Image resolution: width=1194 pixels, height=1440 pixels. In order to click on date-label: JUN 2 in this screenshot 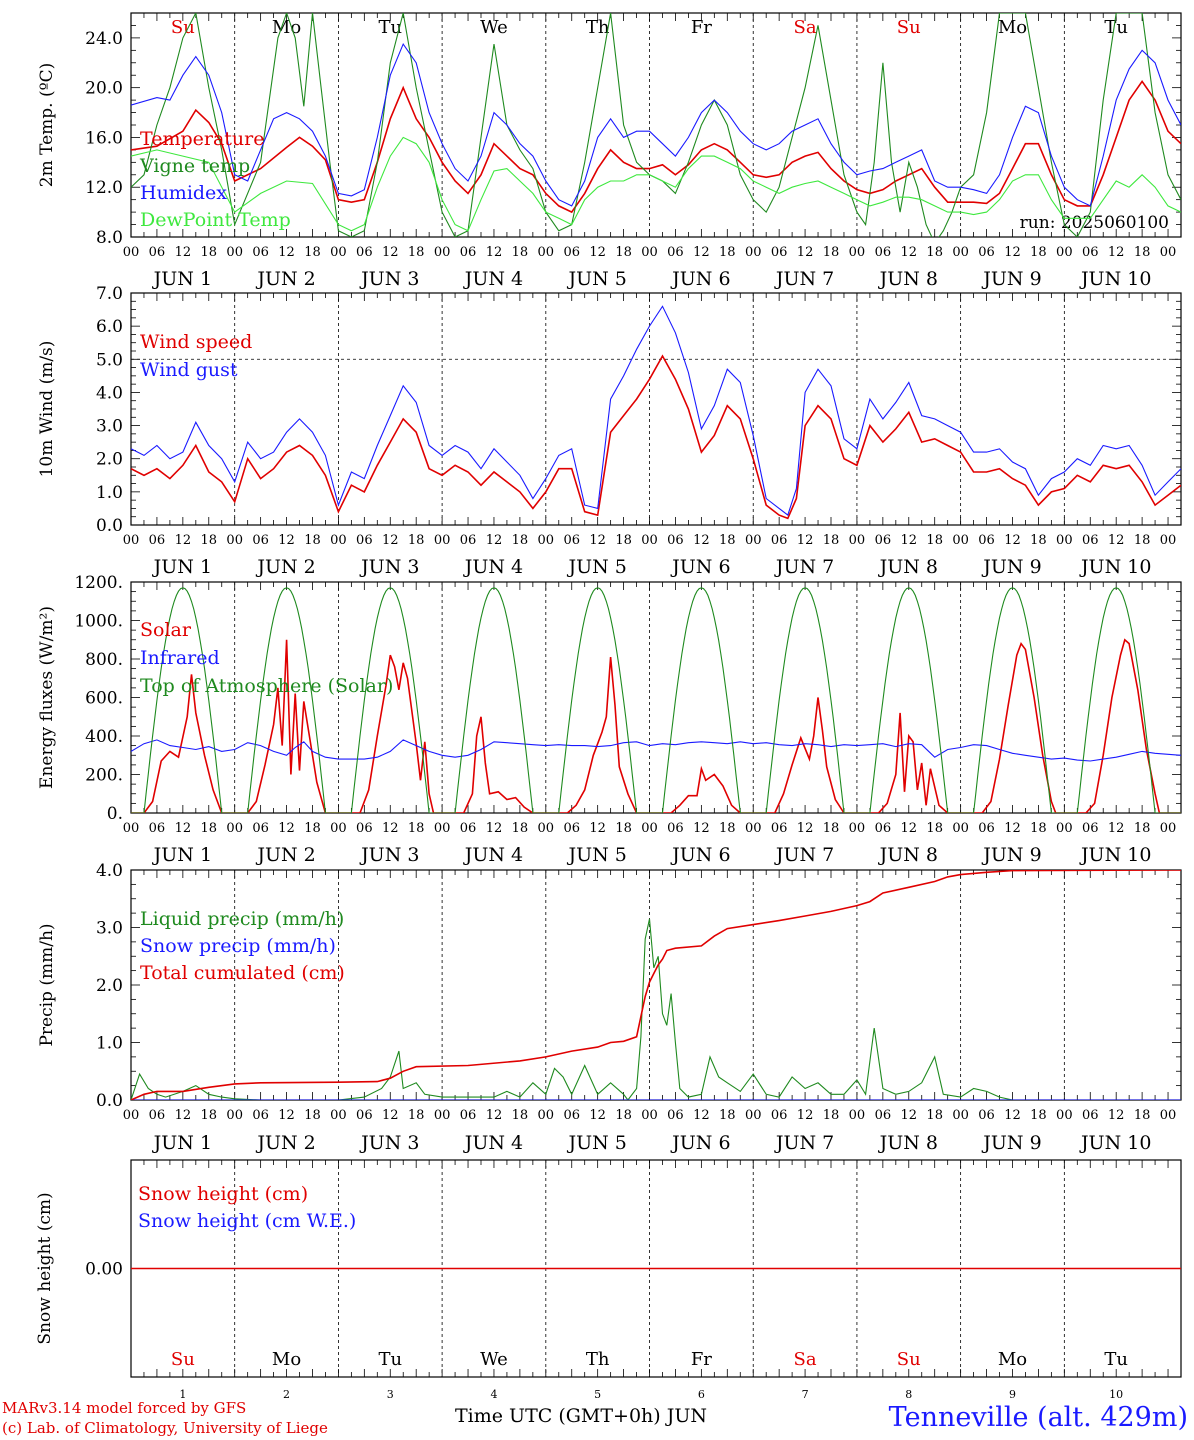, I will do `click(285, 855)`.